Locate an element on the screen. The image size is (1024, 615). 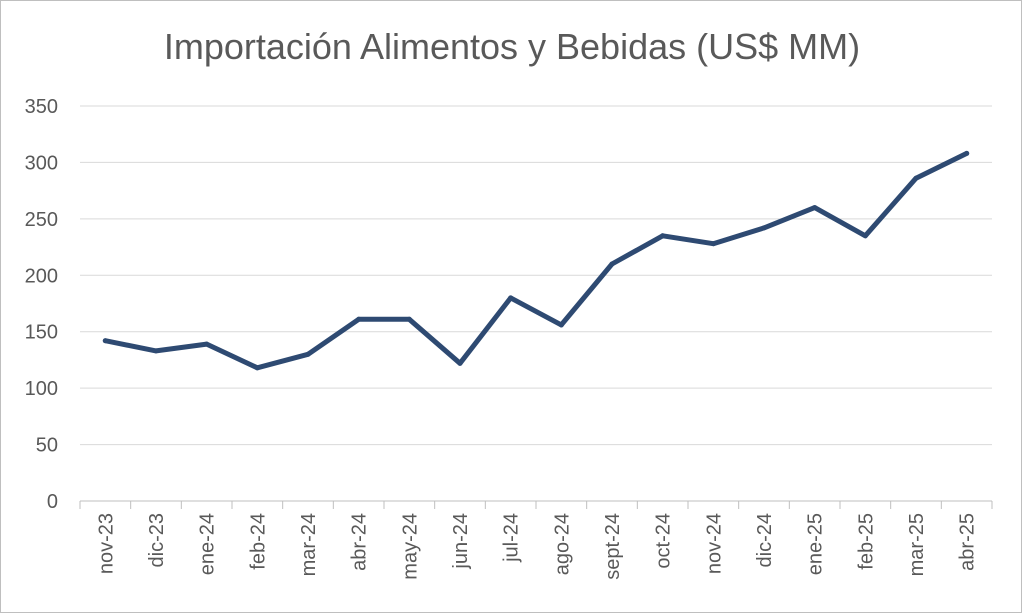
x-tick-label: ene-25 is located at coordinates (816, 544).